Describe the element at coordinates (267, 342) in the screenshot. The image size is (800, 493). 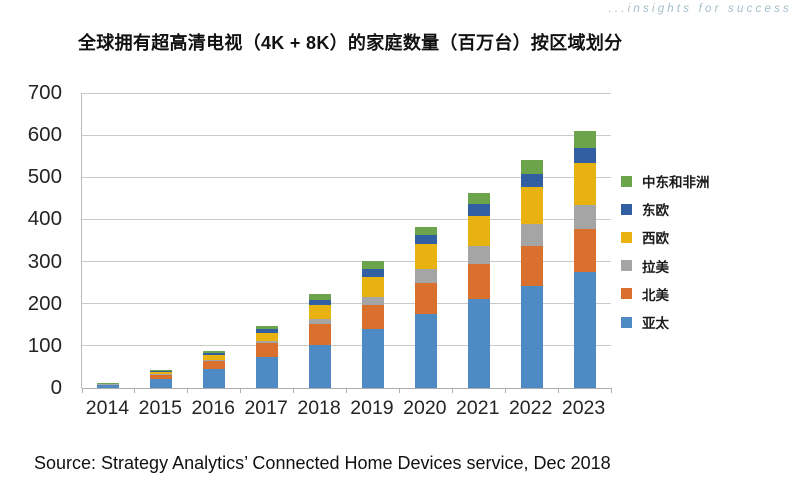
I see `bar-segment-2017-拉美` at that location.